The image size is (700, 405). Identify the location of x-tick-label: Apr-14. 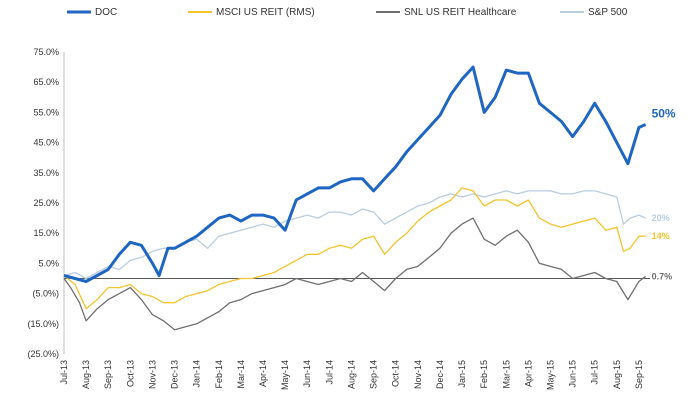
(263, 373).